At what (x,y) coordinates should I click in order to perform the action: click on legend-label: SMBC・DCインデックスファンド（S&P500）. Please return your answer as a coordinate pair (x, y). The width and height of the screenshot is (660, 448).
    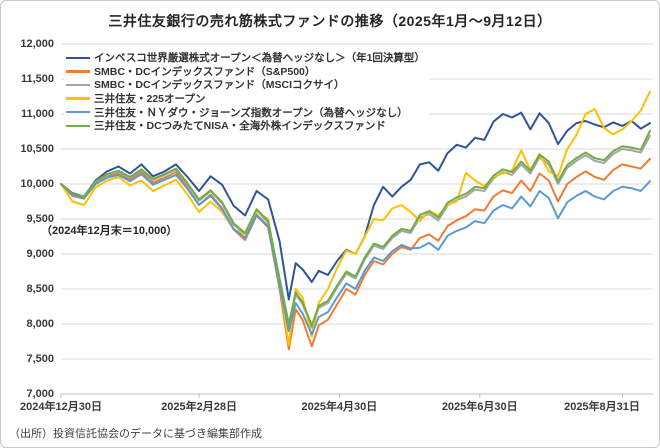
    Looking at the image, I should click on (205, 71).